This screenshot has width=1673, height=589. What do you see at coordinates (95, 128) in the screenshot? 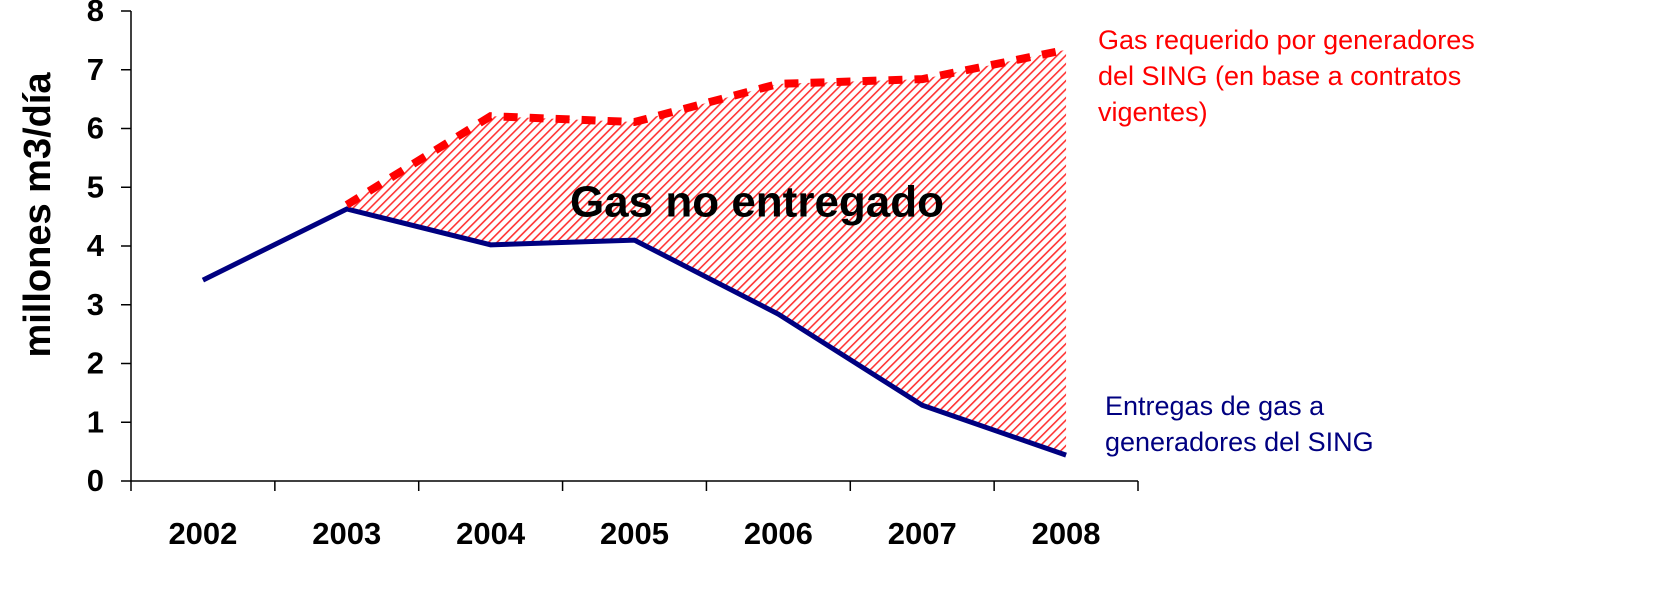
I see `y-tick-label: 6` at bounding box center [95, 128].